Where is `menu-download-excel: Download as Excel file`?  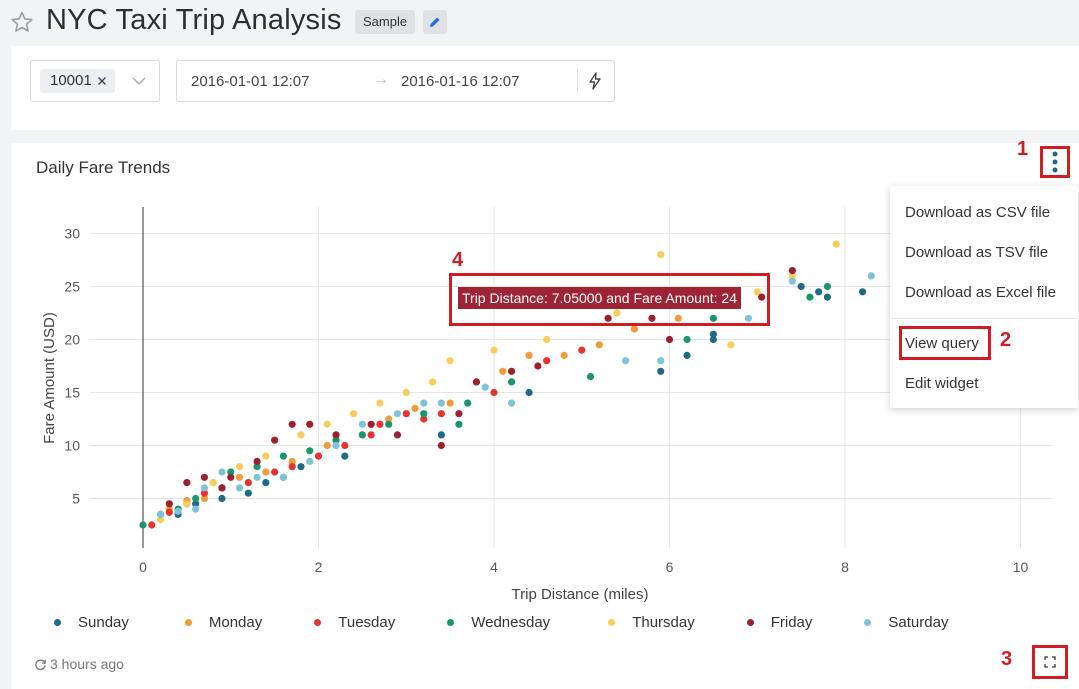 menu-download-excel: Download as Excel file is located at coordinates (980, 292).